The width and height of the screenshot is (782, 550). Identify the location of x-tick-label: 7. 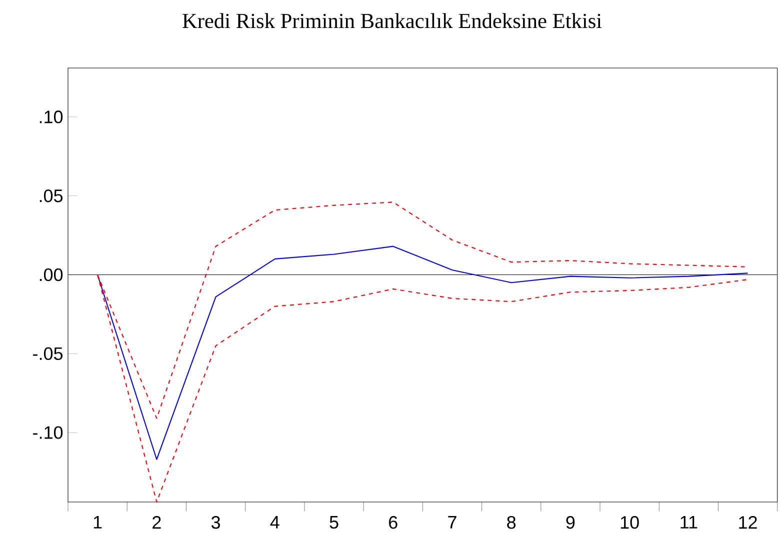
(452, 522).